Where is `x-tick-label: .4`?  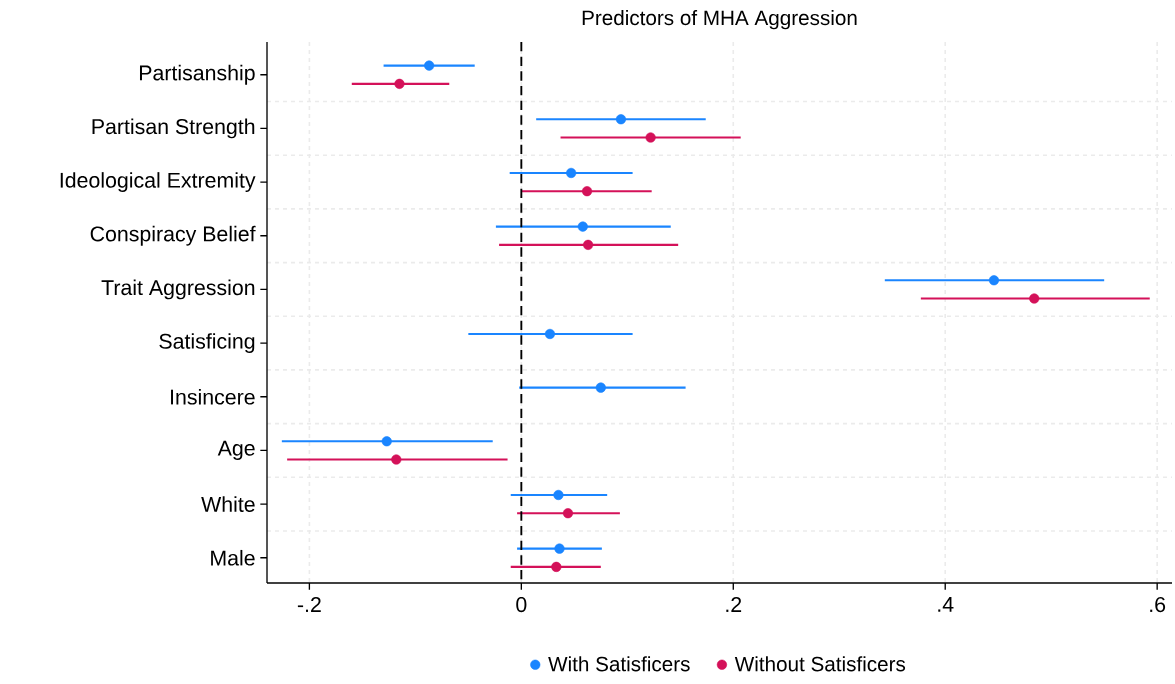
x-tick-label: .4 is located at coordinates (946, 604).